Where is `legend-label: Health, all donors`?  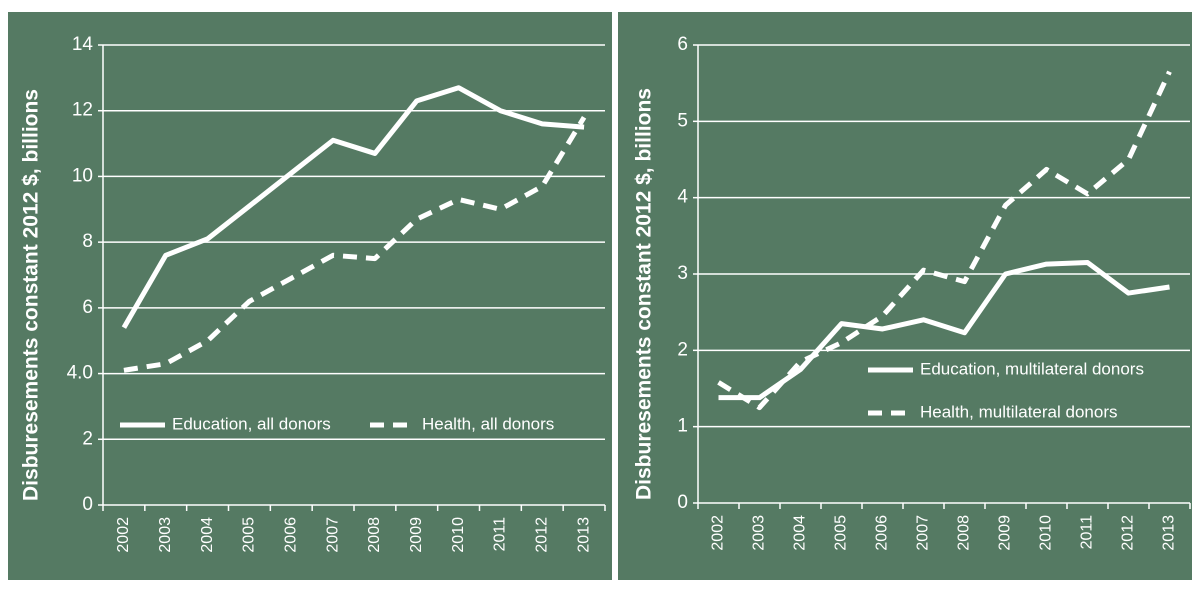
legend-label: Health, all donors is located at coordinates (488, 423).